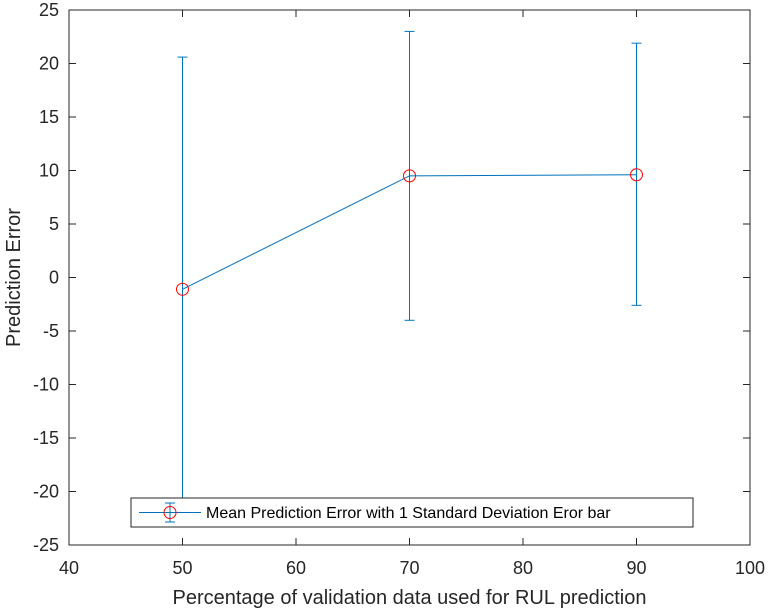  Describe the element at coordinates (49, 10) in the screenshot. I see `y-tick-label: 25` at that location.